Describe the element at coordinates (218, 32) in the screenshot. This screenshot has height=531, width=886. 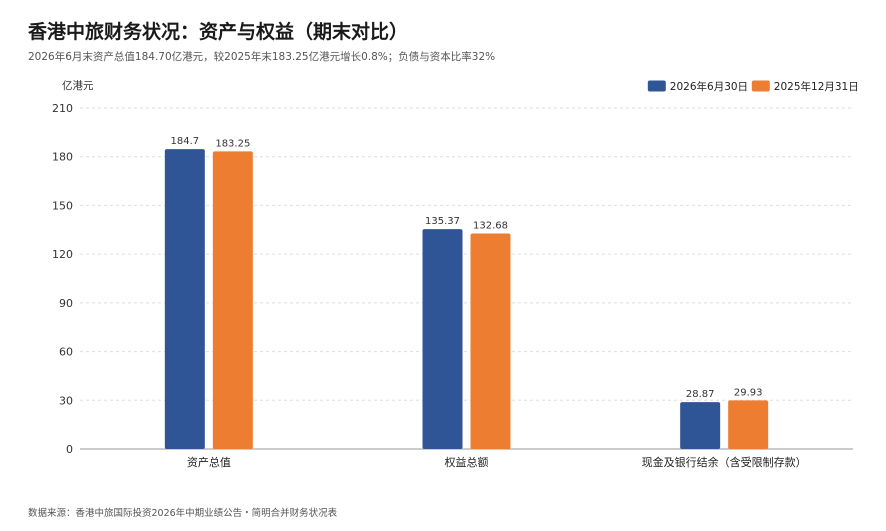
I see `chart-title: 香港中旅财务状况：资产与权益（期末对比）` at that location.